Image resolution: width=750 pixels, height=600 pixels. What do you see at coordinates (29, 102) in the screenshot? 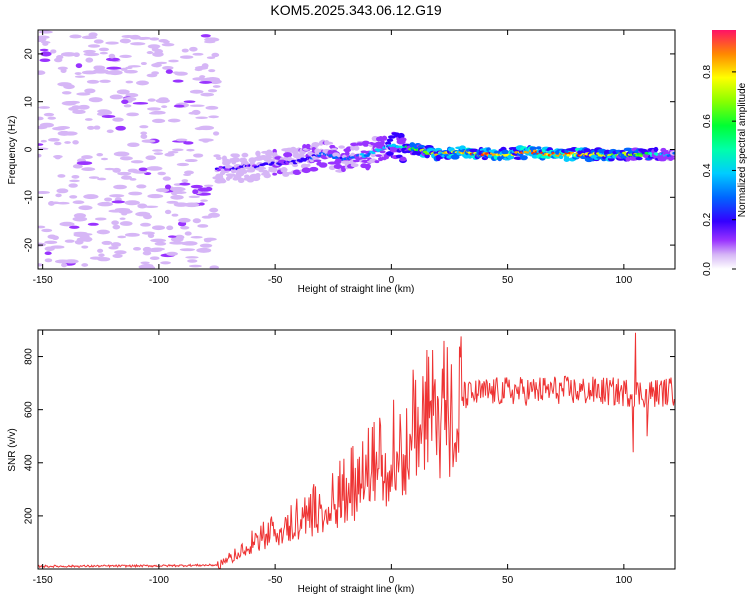
I see `spectrogram-y-tick-label: 10` at bounding box center [29, 102].